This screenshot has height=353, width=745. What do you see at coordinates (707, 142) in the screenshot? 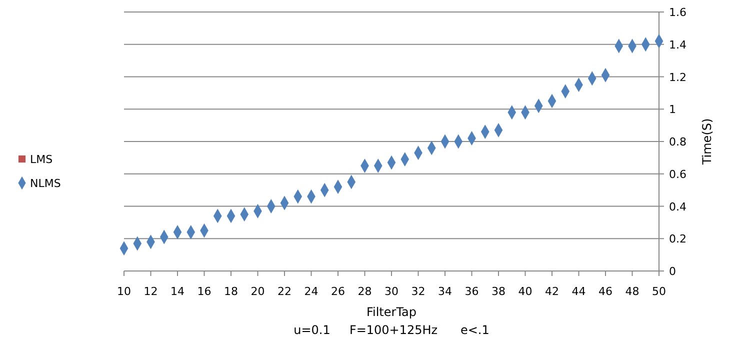
I see `y-axis-title: Time(S)` at bounding box center [707, 142].